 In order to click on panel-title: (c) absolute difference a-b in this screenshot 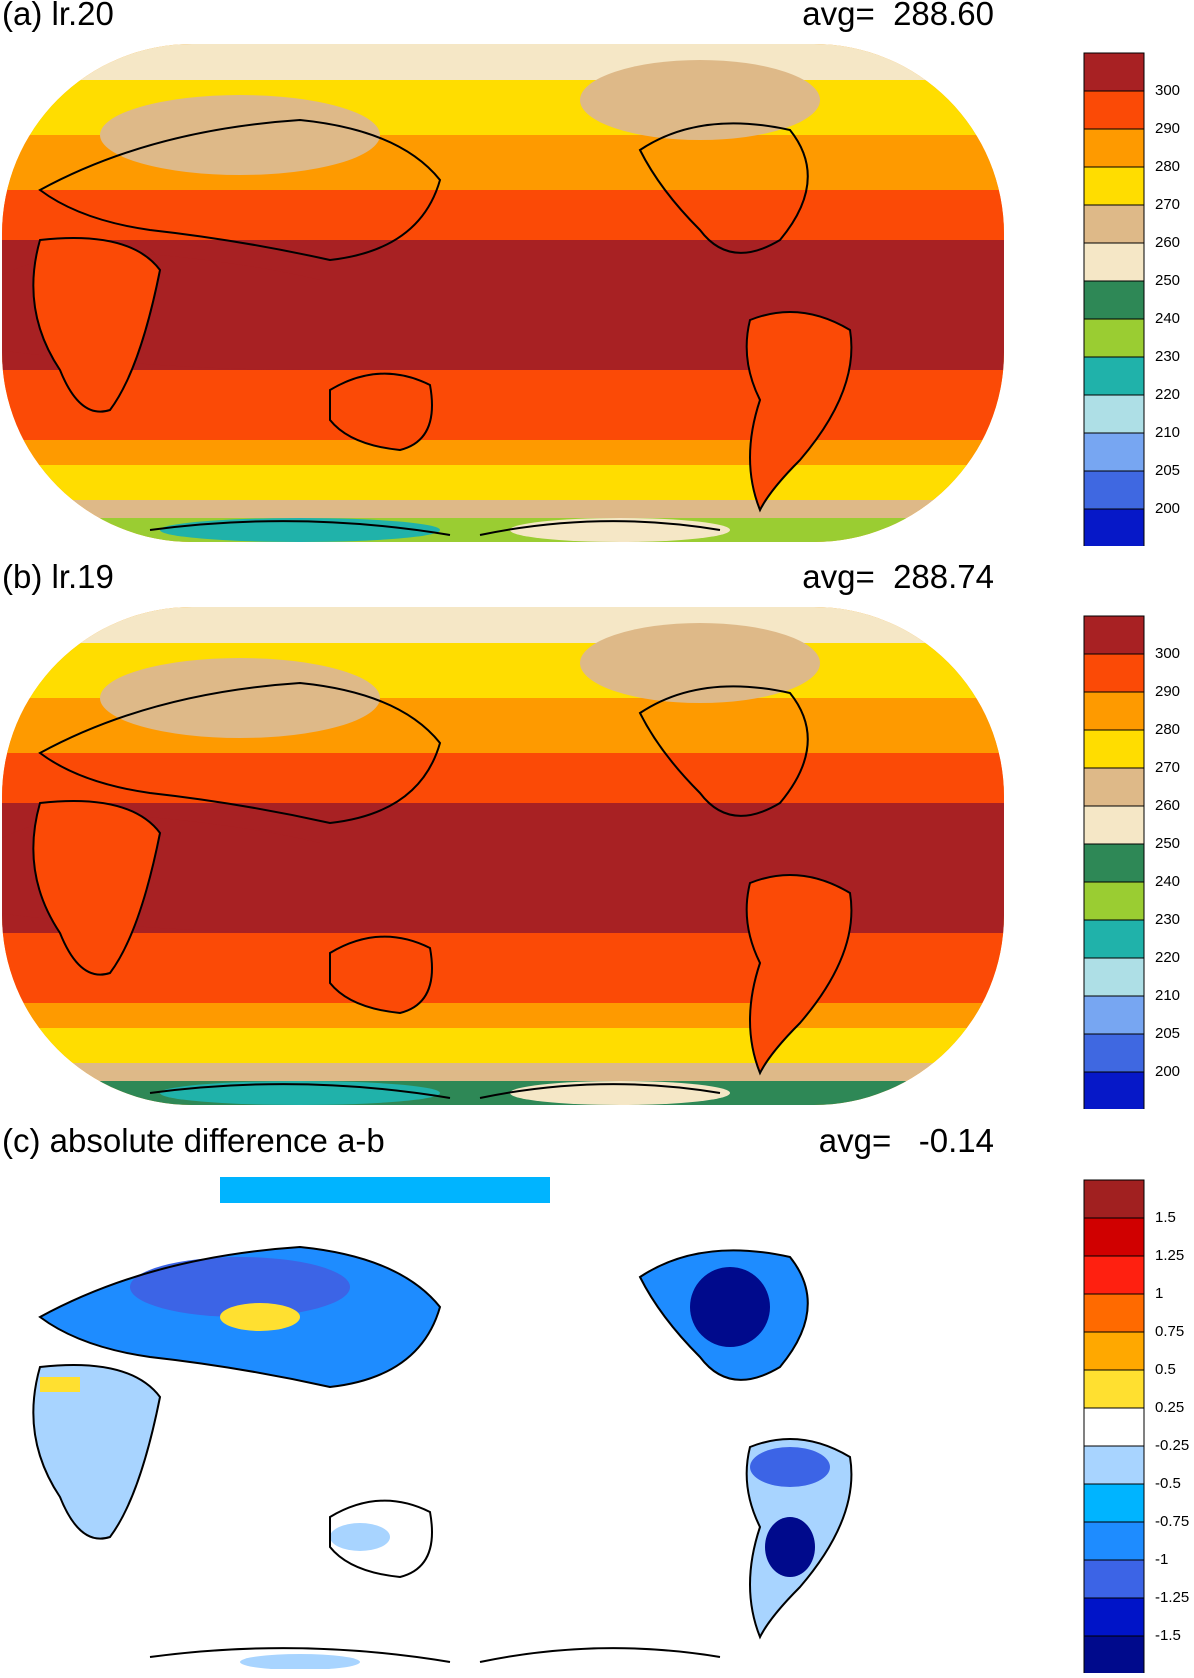, I will do `click(193, 1140)`.